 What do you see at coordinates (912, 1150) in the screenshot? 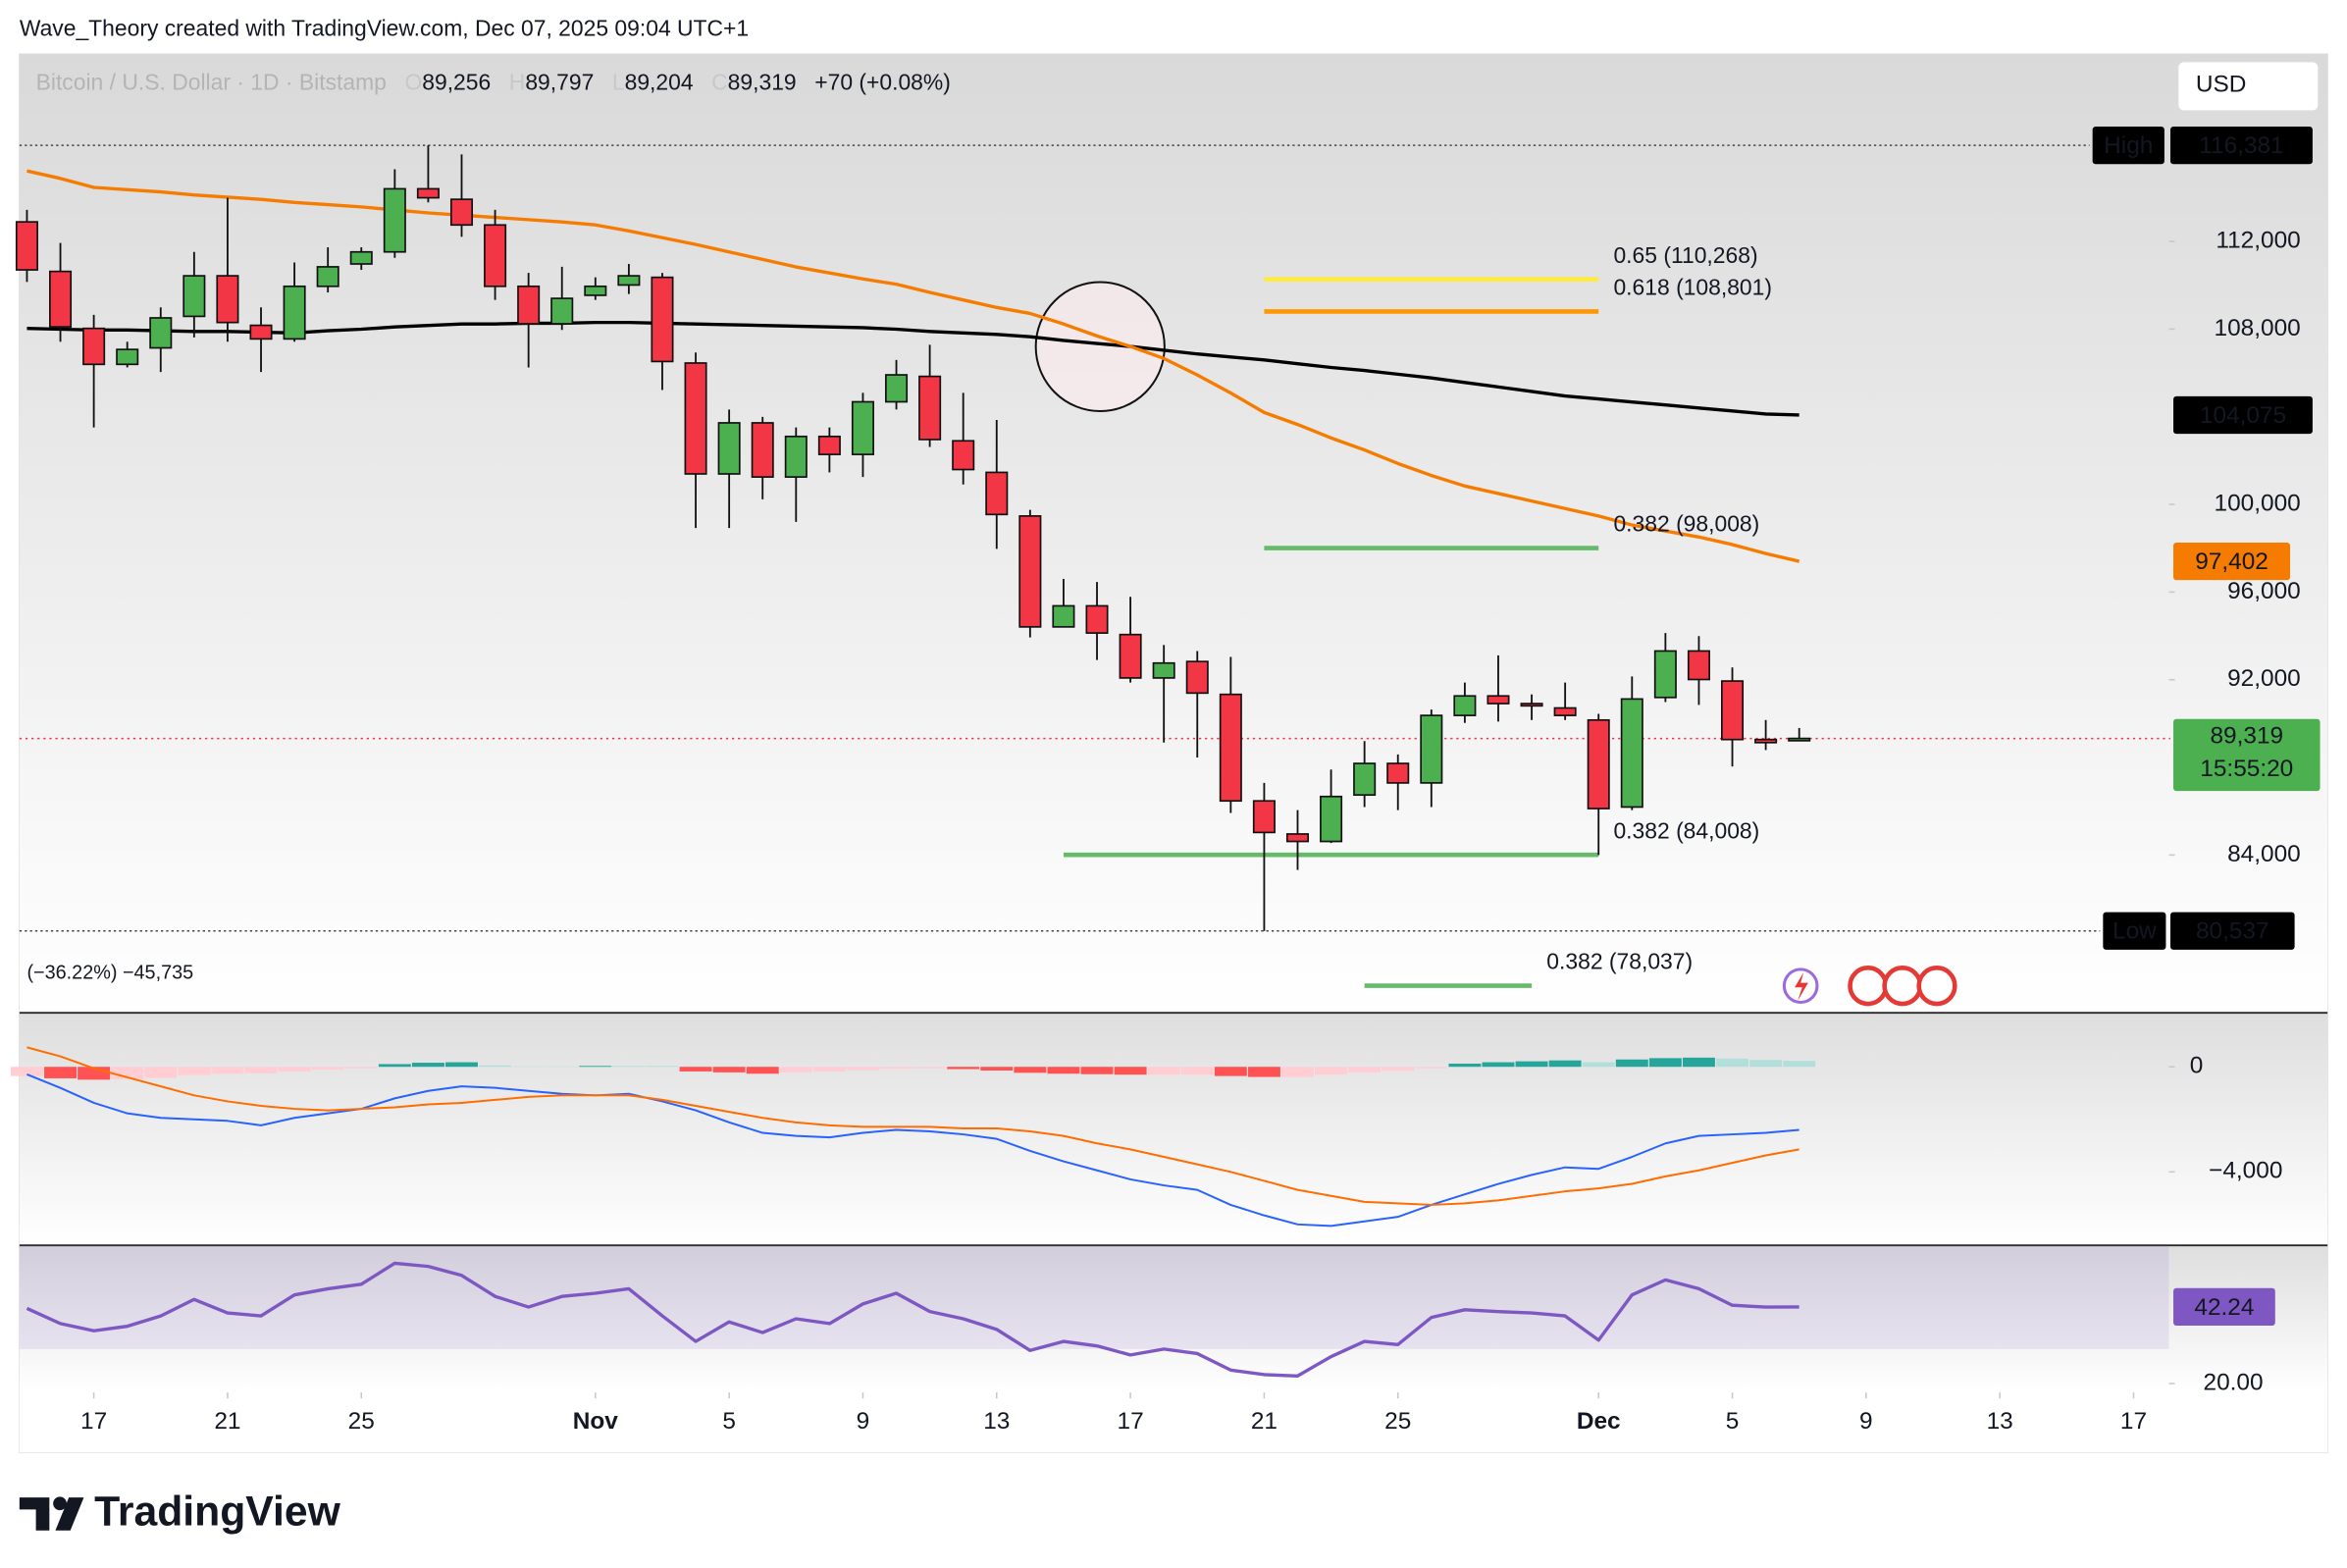
I see `macd-line` at bounding box center [912, 1150].